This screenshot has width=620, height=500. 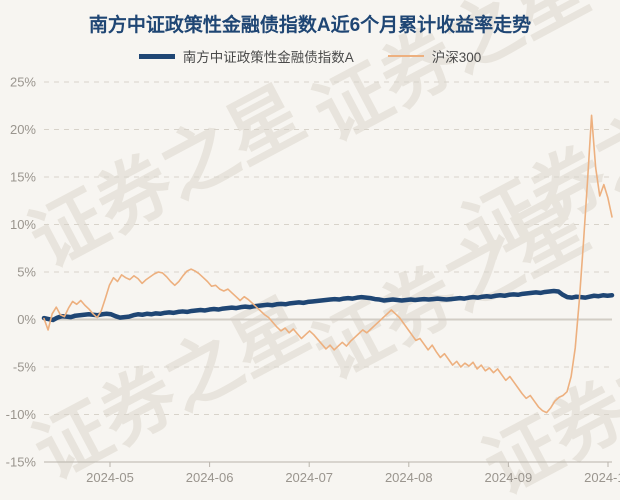 I want to click on chart-legend: 南方中证政策性金融债指数A 沪深300, so click(x=310, y=56).